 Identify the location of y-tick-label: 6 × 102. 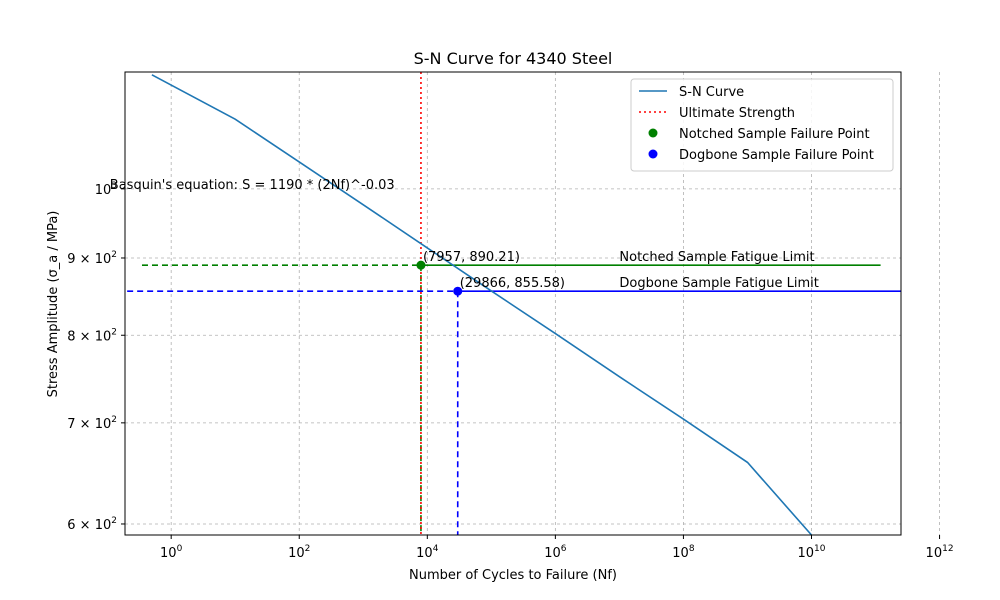
(92, 524).